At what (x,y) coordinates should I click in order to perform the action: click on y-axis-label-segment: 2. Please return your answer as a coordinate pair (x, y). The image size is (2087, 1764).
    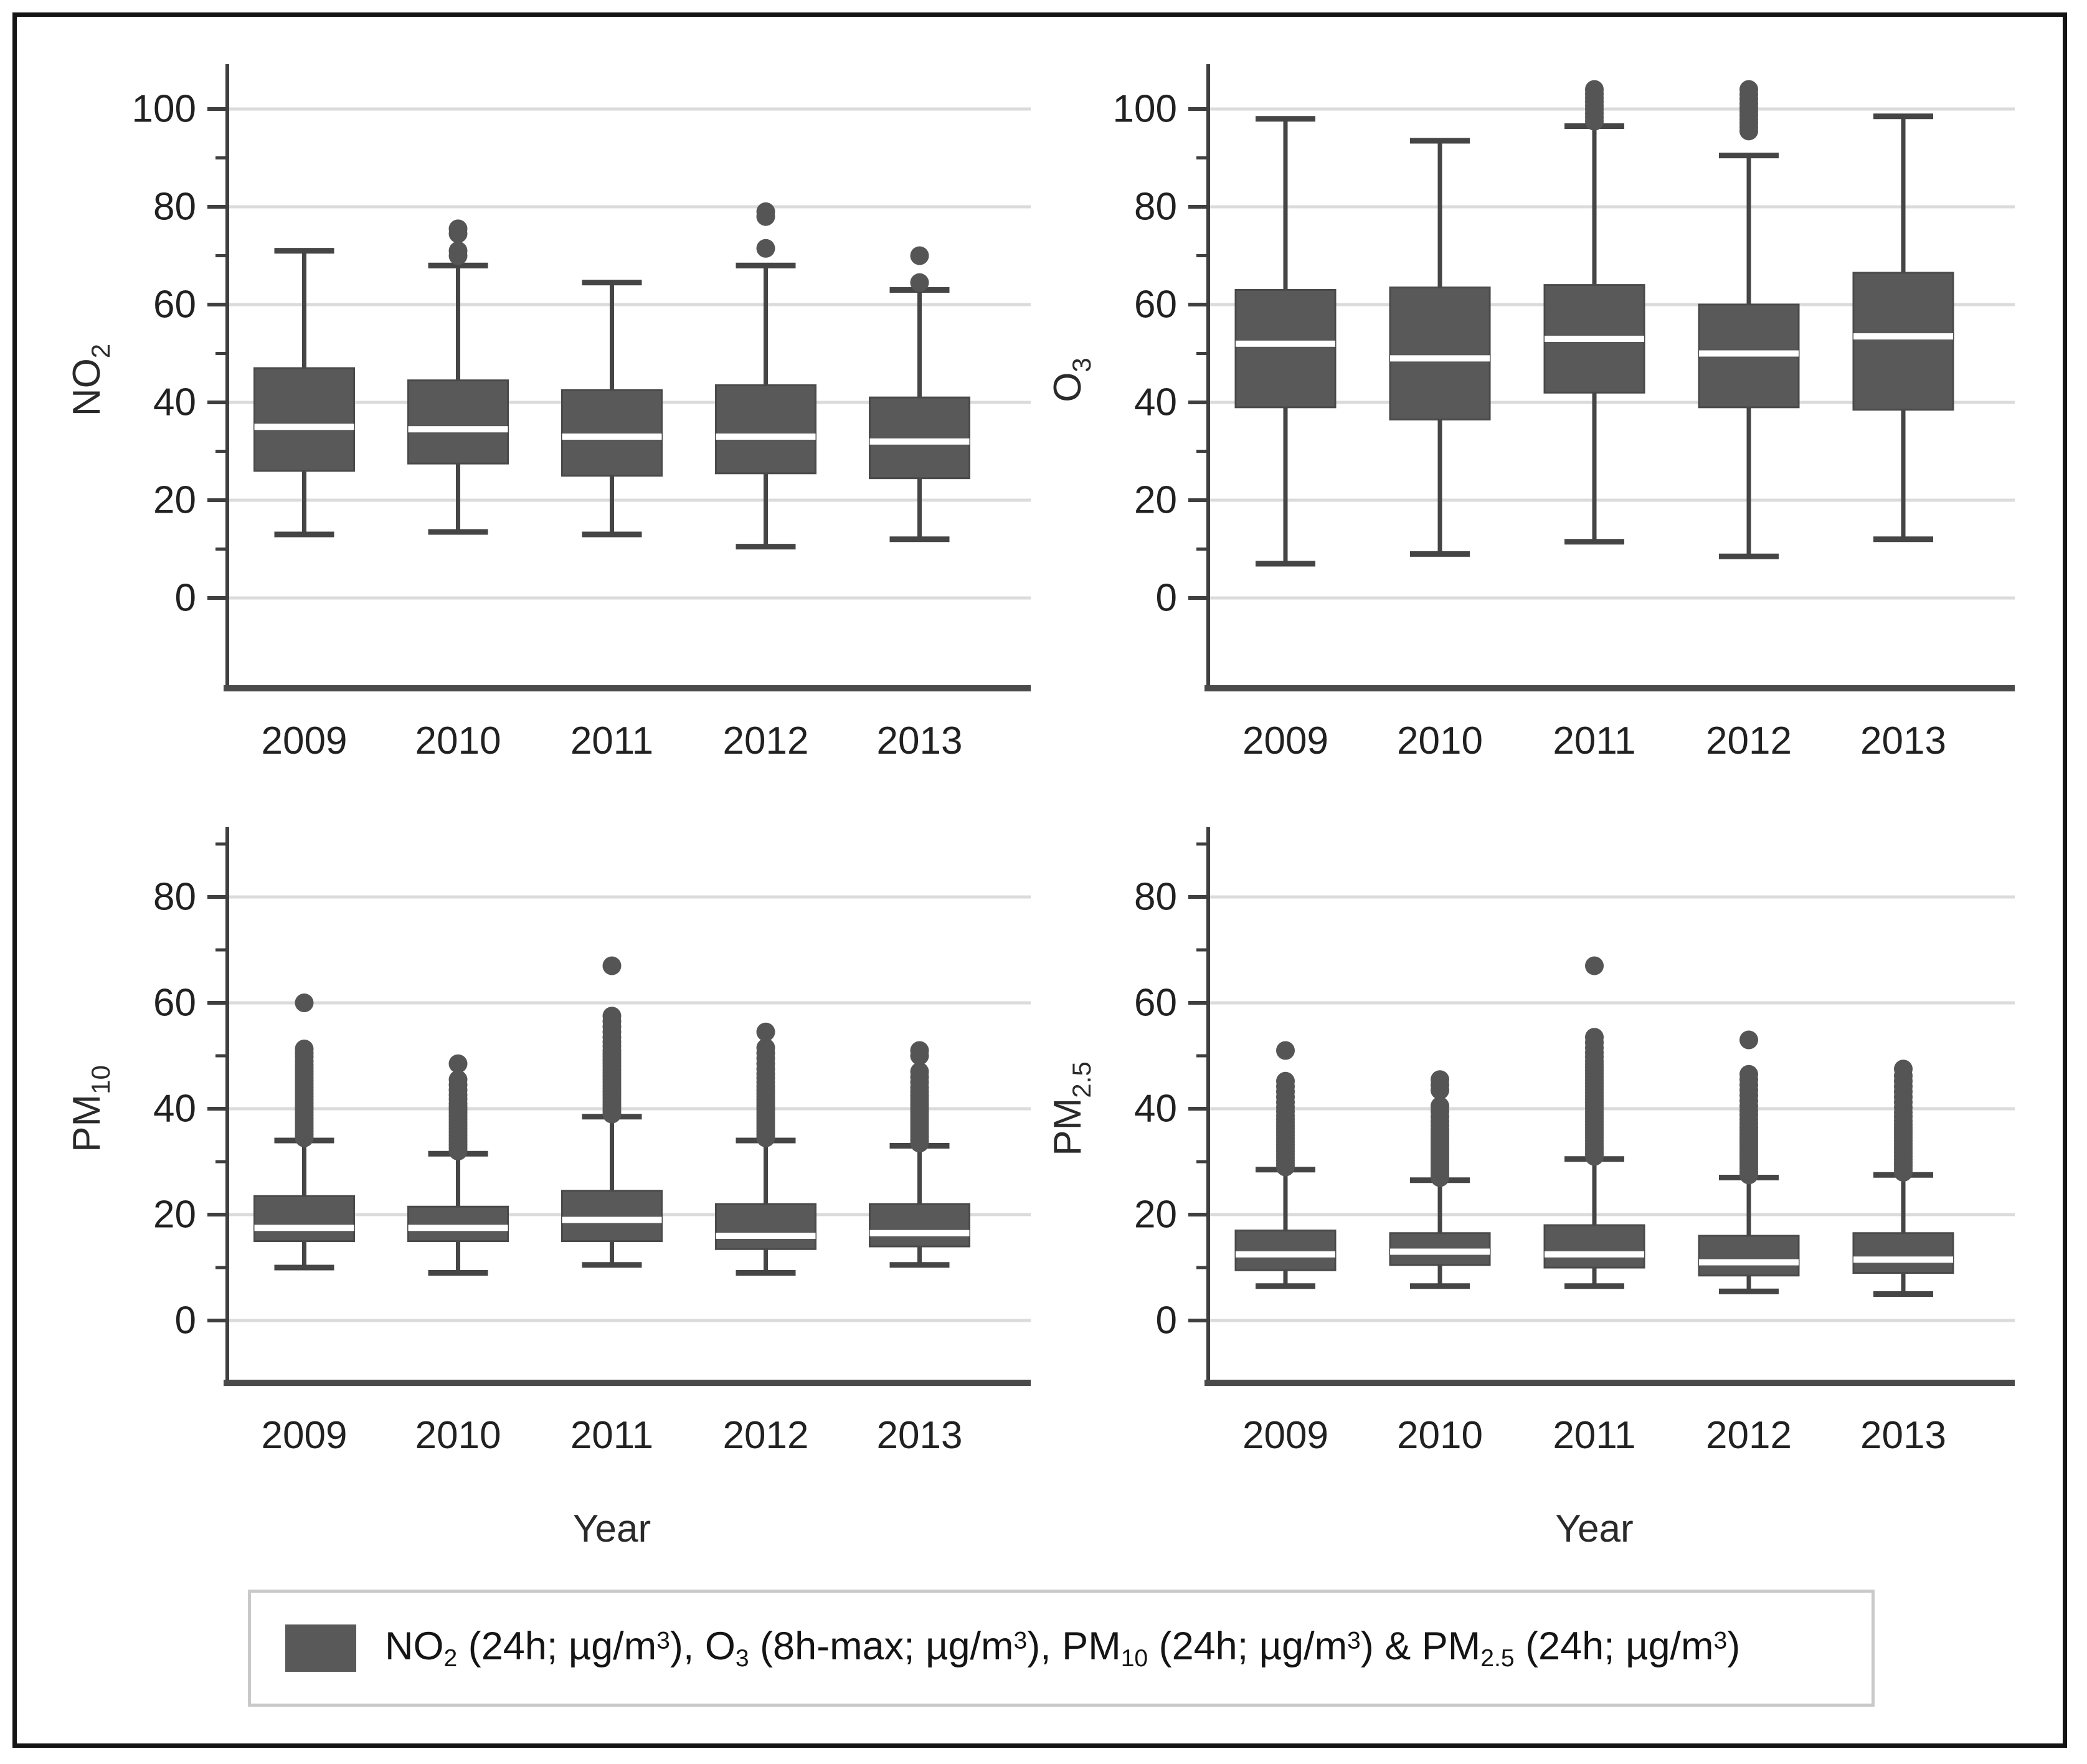
    Looking at the image, I should click on (100, 351).